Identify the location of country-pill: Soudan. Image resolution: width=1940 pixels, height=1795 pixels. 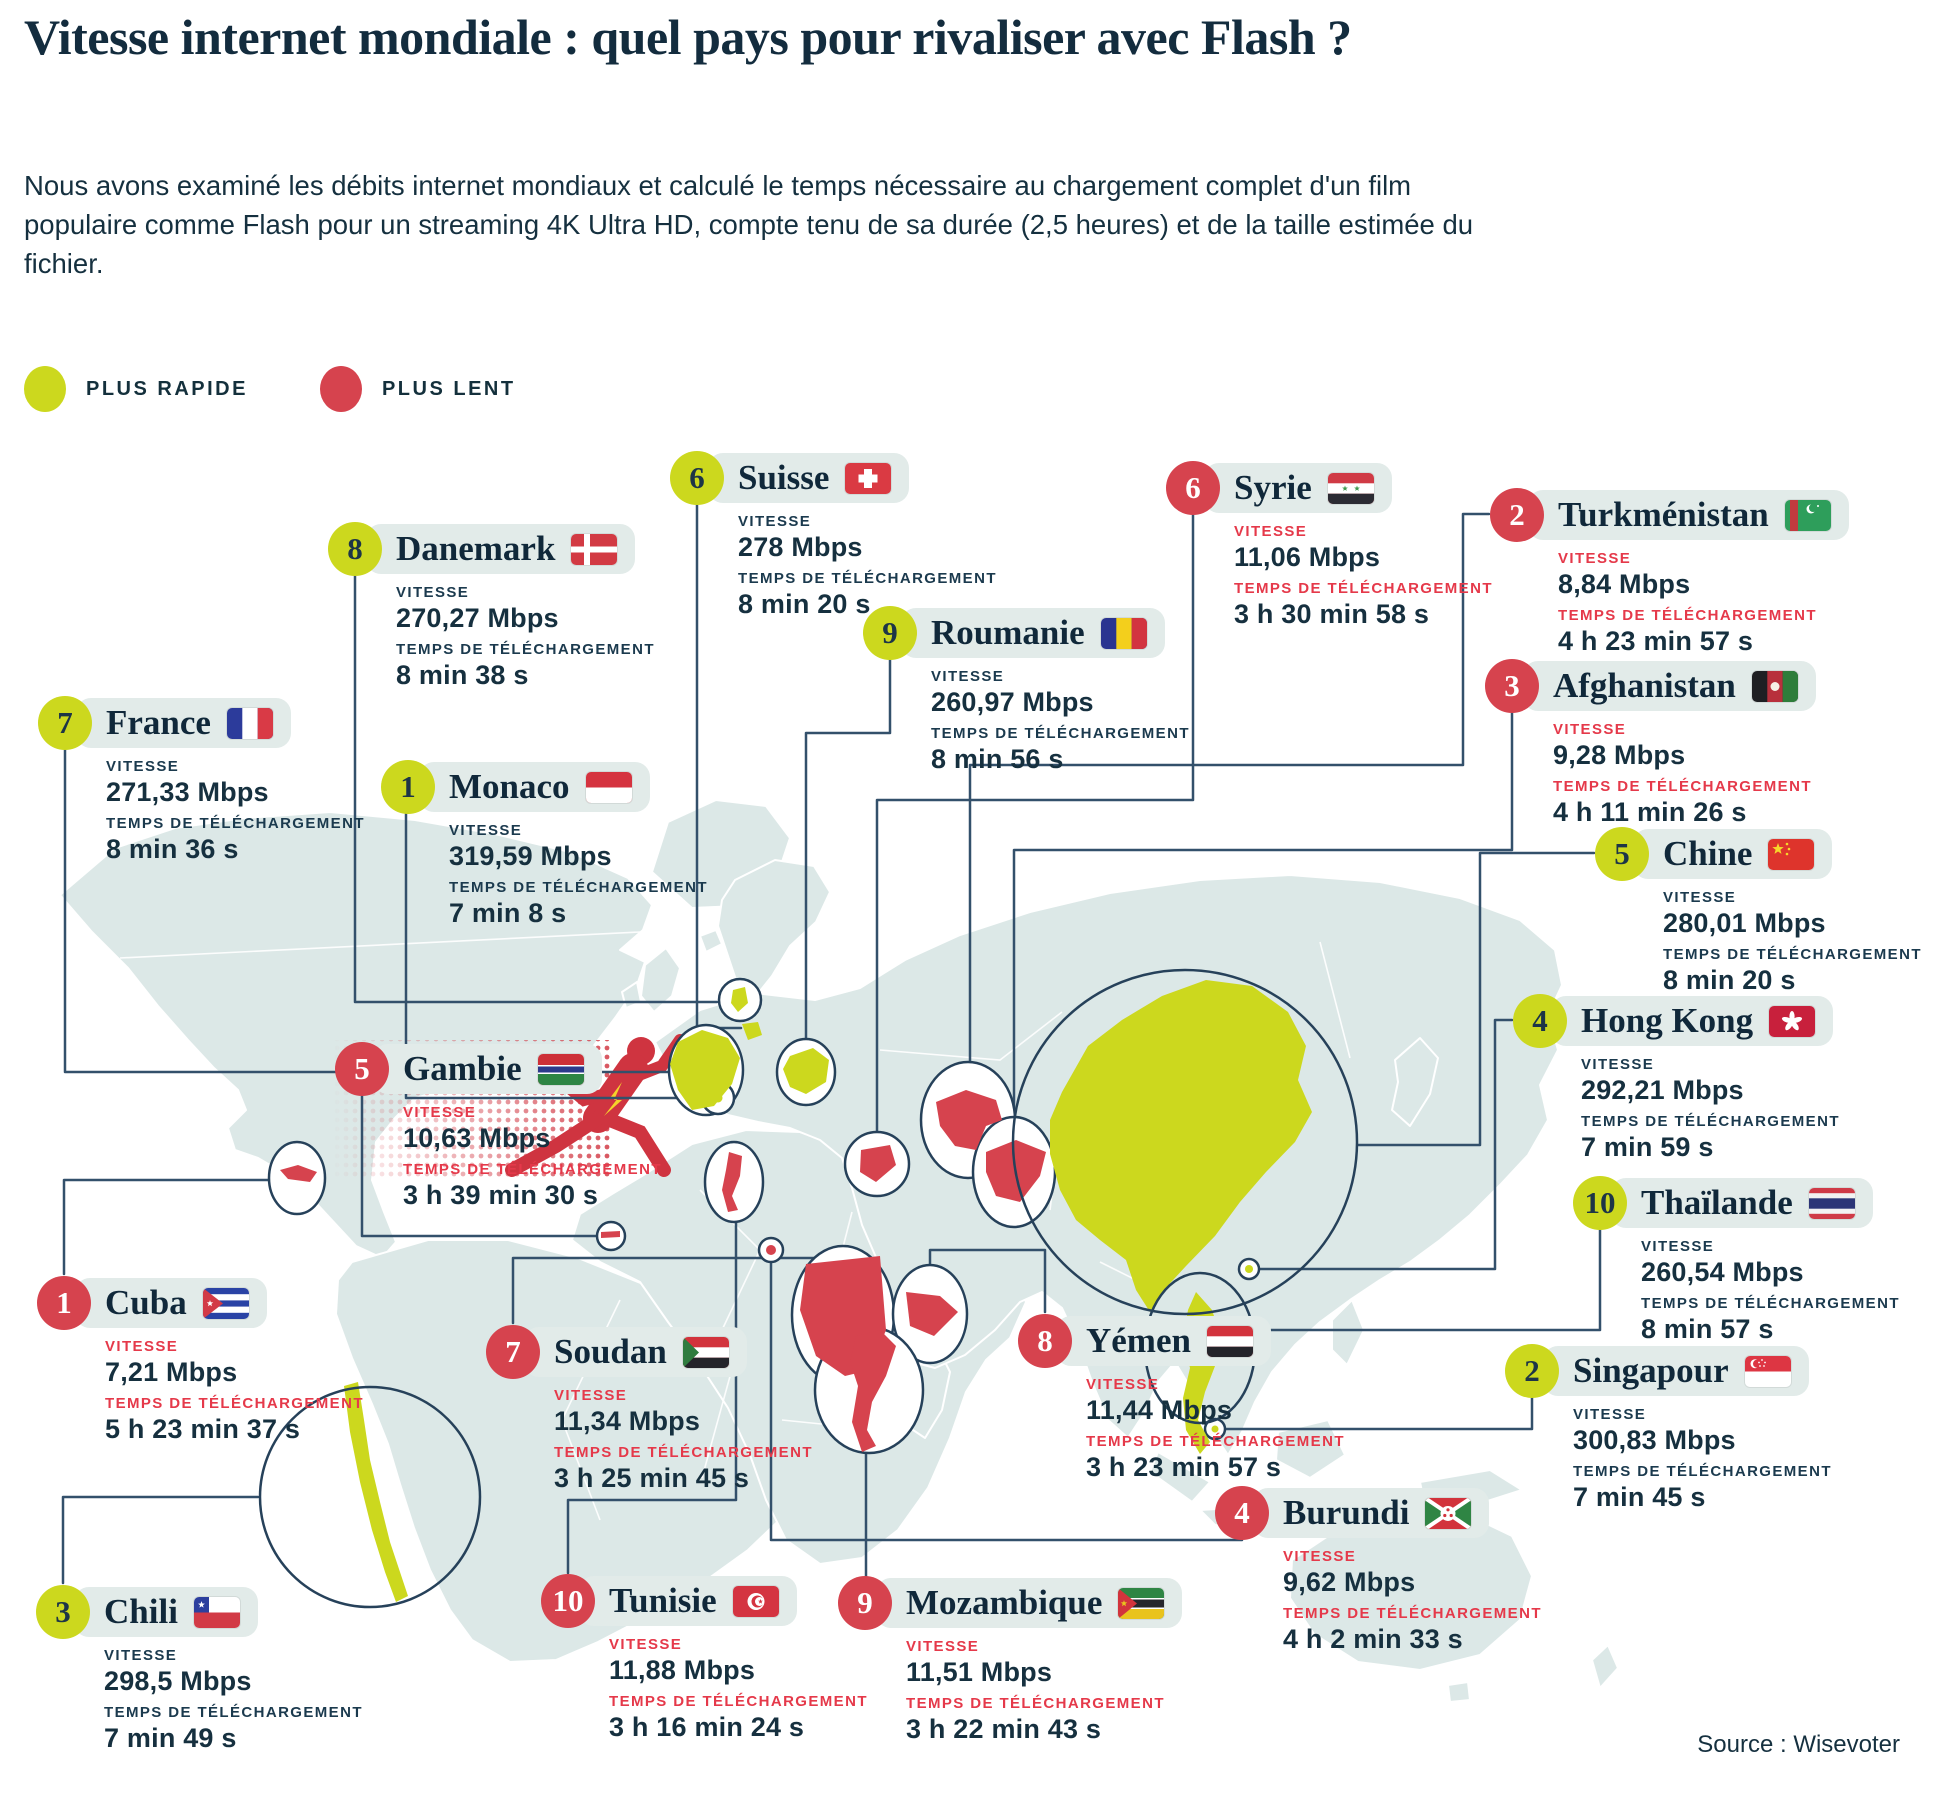
(635, 1352).